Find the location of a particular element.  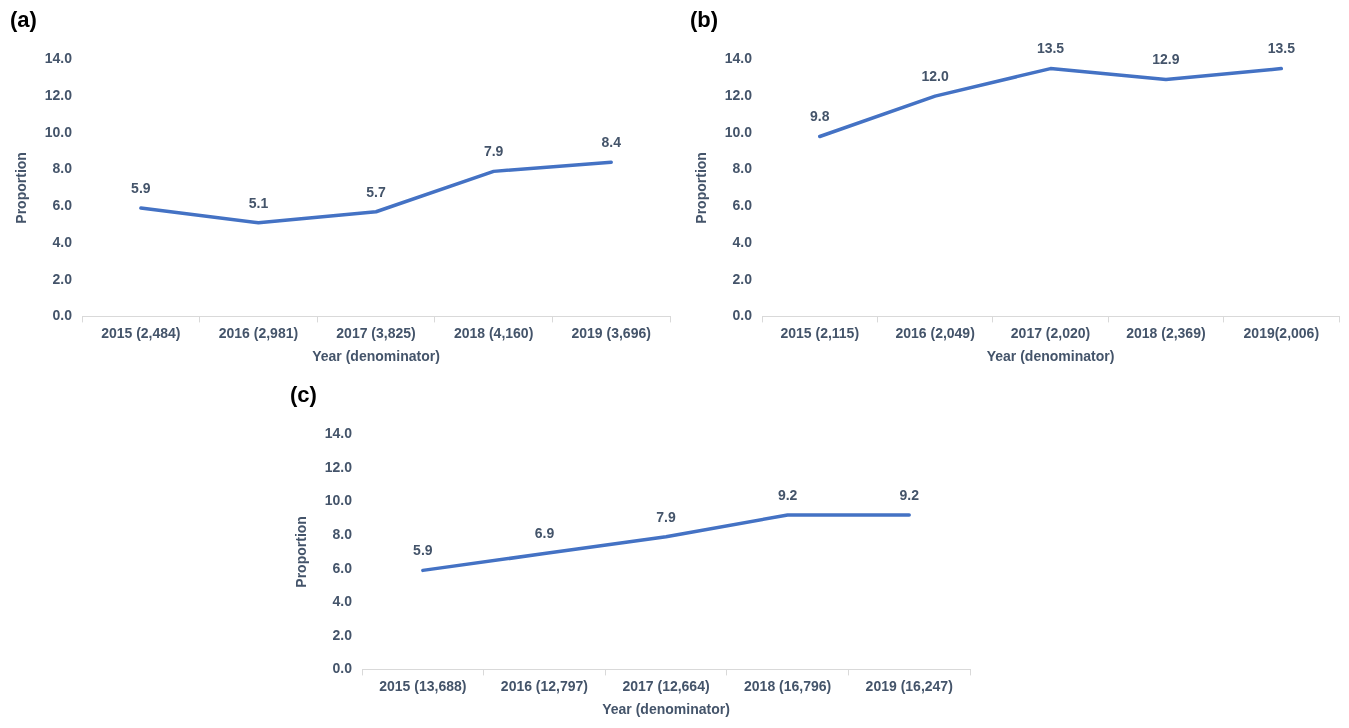

x-tick-label: 2018 (4,160) is located at coordinates (493, 332).